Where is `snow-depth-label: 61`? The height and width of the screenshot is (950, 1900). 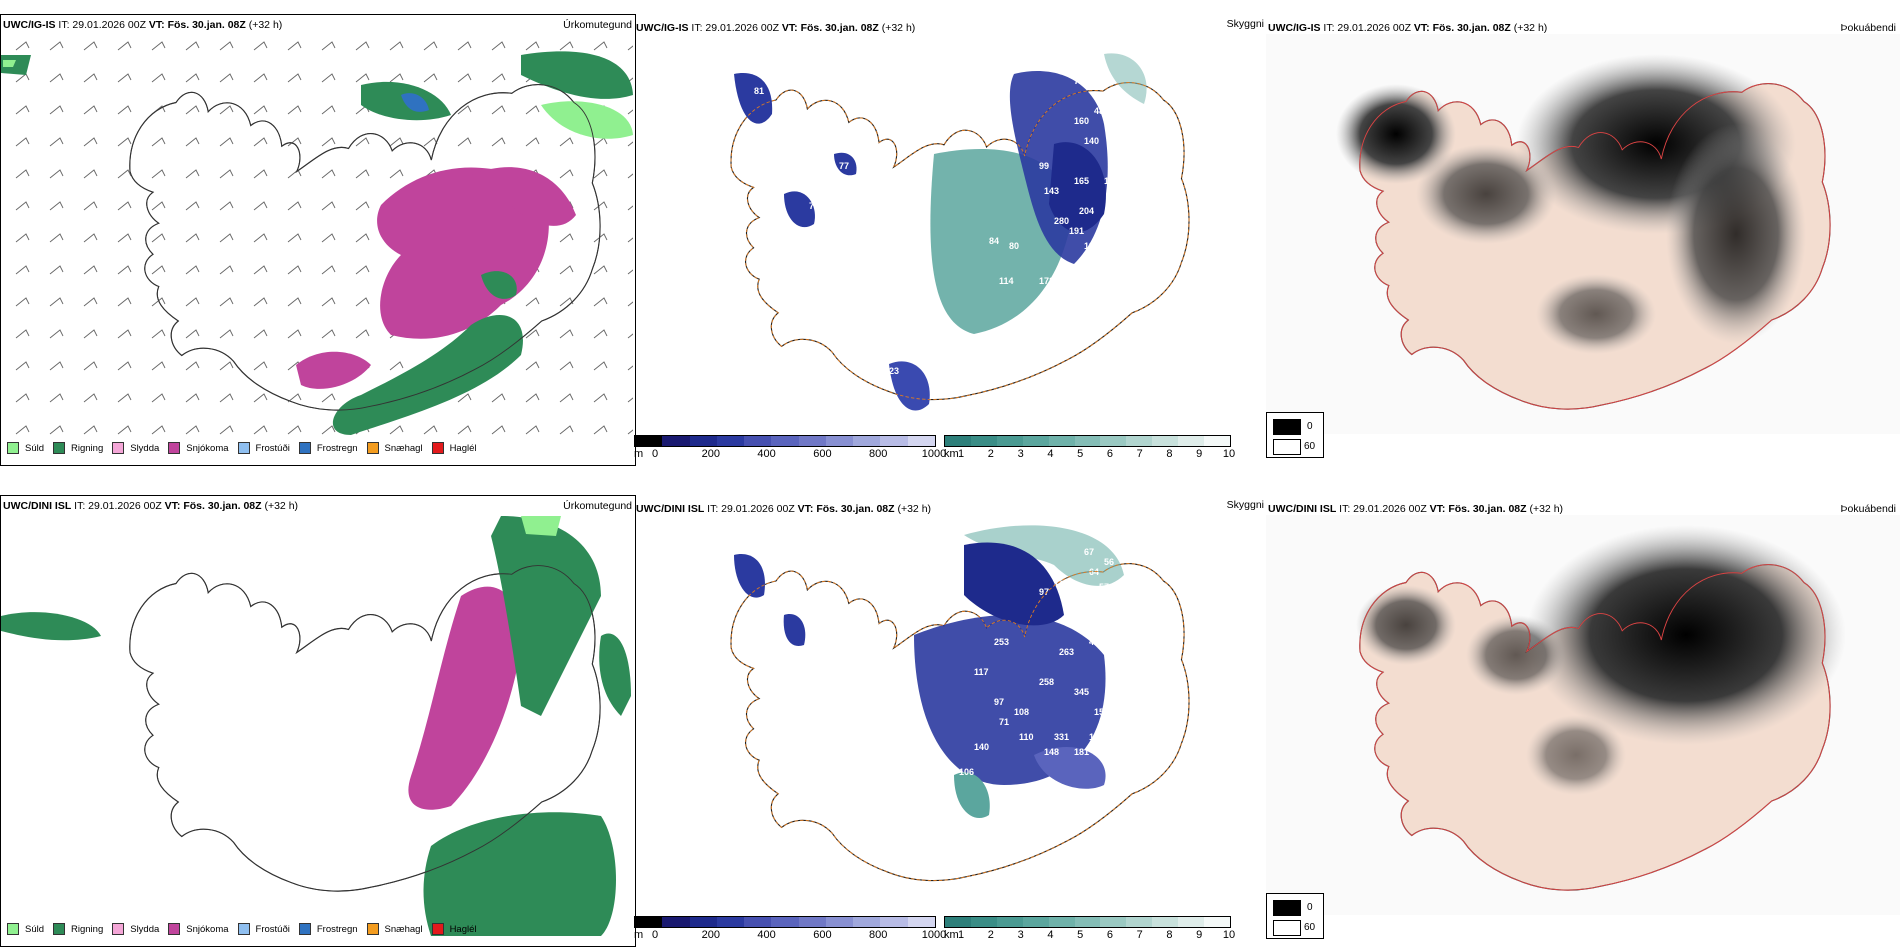 snow-depth-label: 61 is located at coordinates (829, 211).